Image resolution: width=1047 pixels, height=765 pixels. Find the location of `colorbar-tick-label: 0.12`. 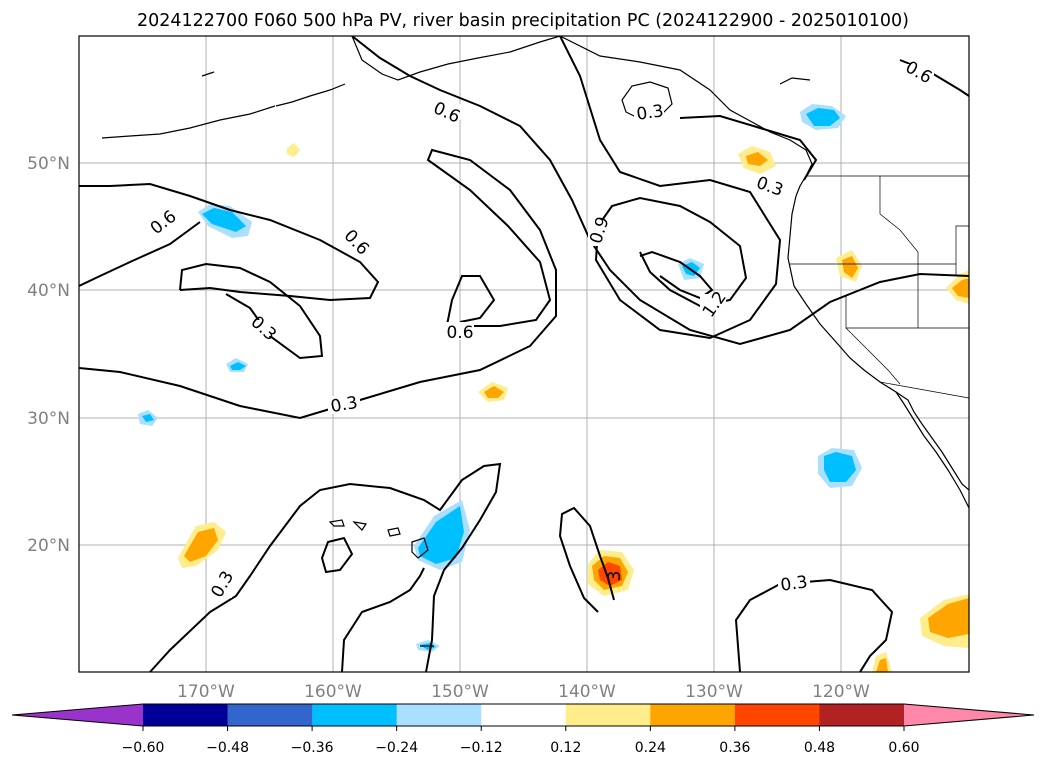

colorbar-tick-label: 0.12 is located at coordinates (565, 748).